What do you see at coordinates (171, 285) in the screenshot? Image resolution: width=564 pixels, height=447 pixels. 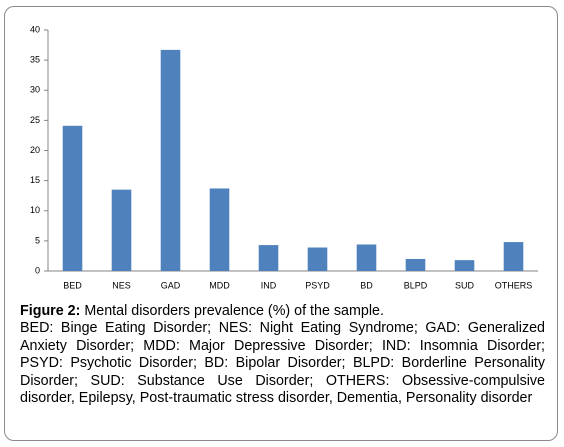 I see `x-tick-label: GAD` at bounding box center [171, 285].